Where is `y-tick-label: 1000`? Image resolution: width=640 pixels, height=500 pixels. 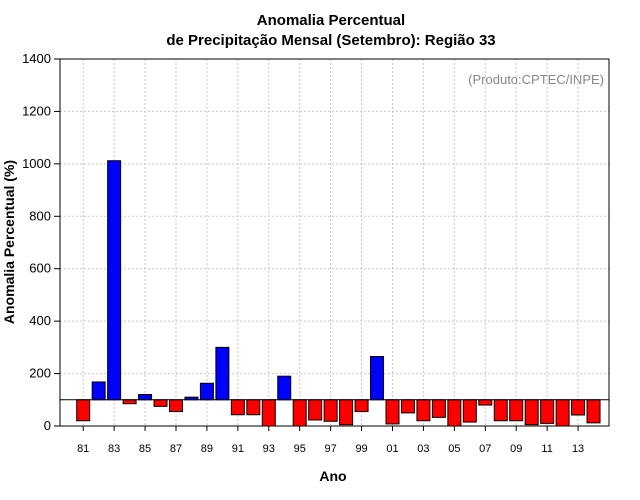
y-tick-label: 1000 is located at coordinates (36, 163).